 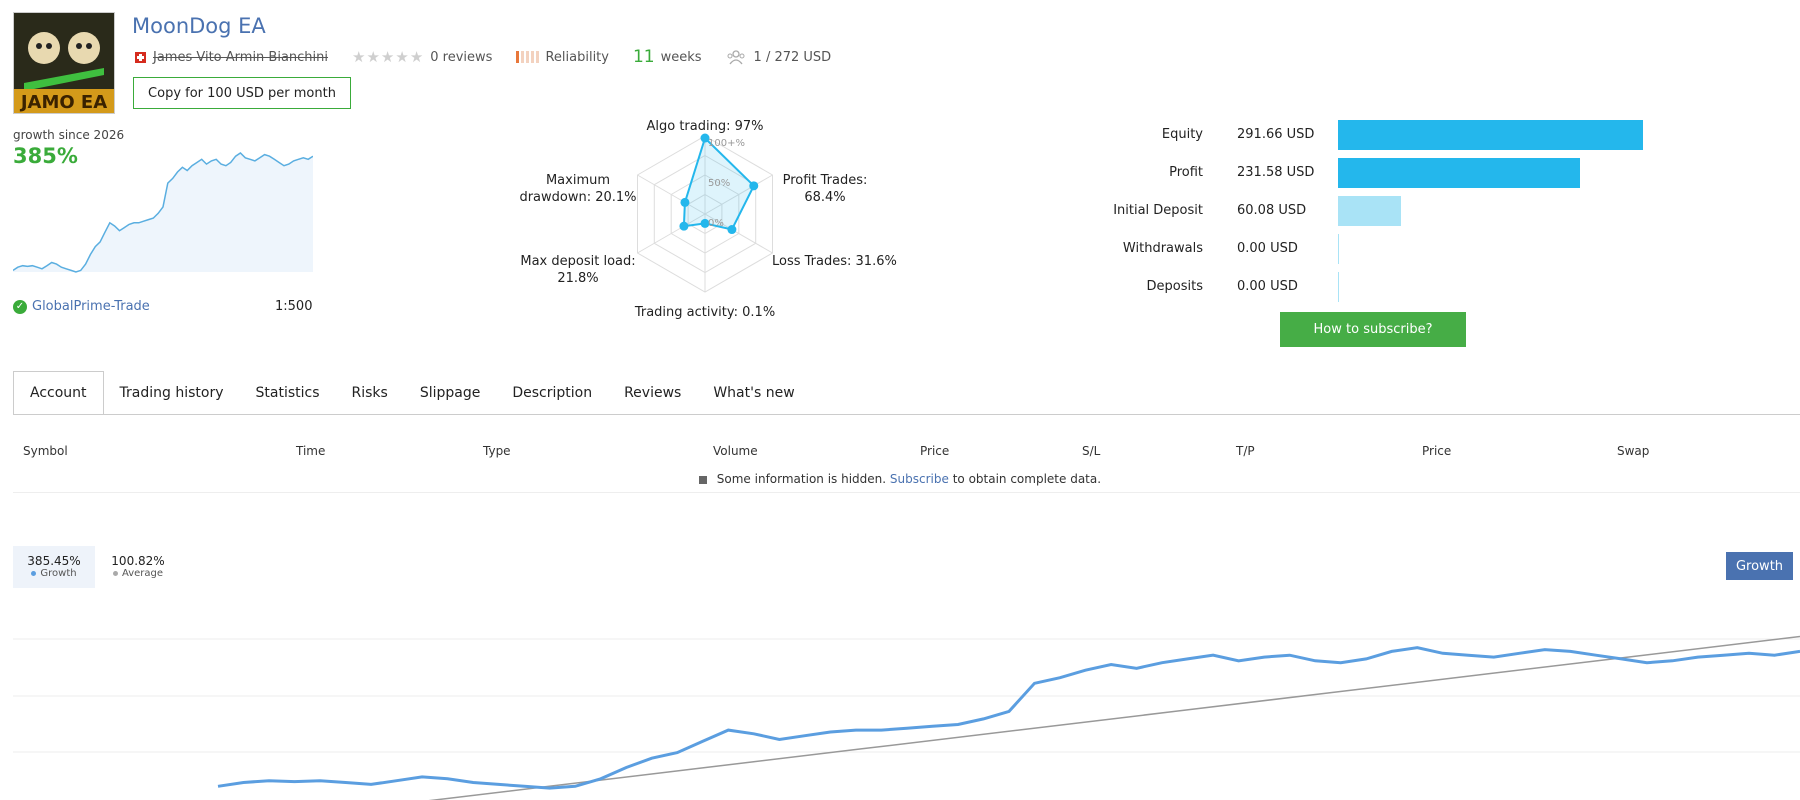 I want to click on verified-check-icon: ✓, so click(x=20, y=306).